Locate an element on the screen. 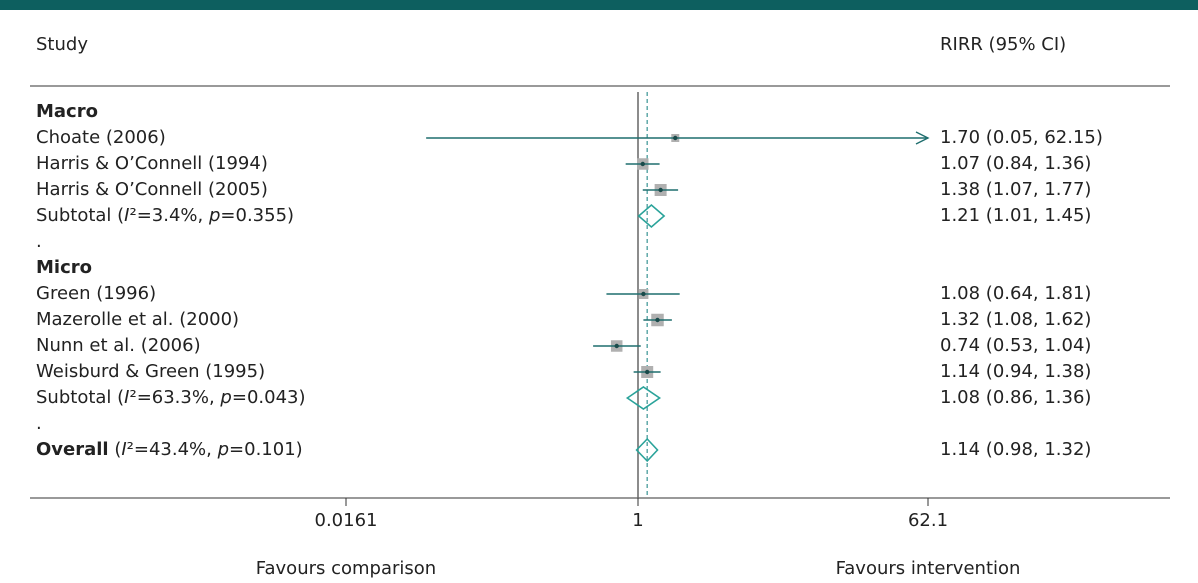 The image size is (1198, 583). x-tick-label: 0.0161 is located at coordinates (346, 520).